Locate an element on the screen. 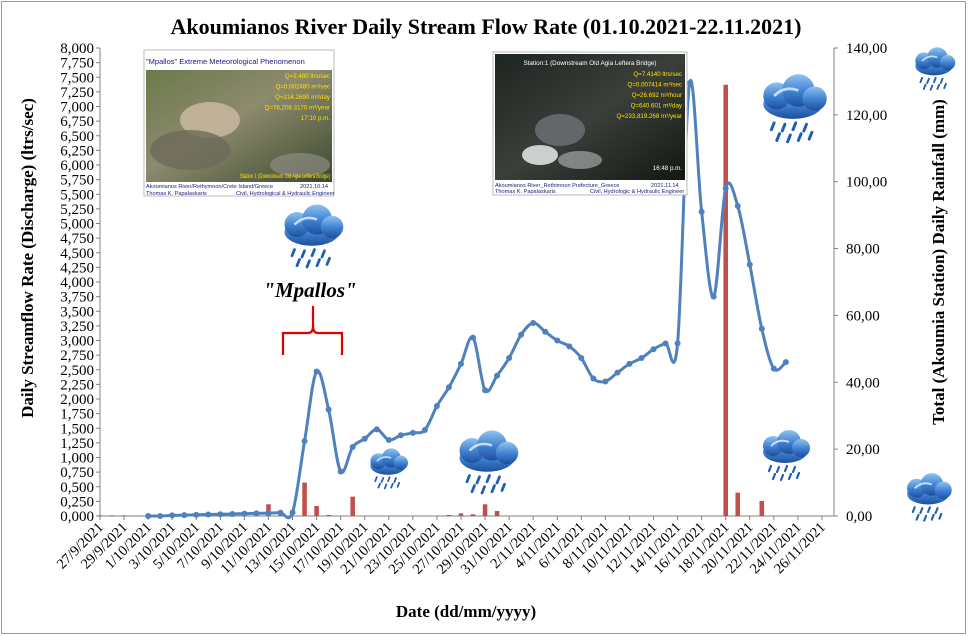 This screenshot has height=636, width=968. photo-left-footer2-name: Thomas K. Papalaskaris is located at coordinates (176, 194).